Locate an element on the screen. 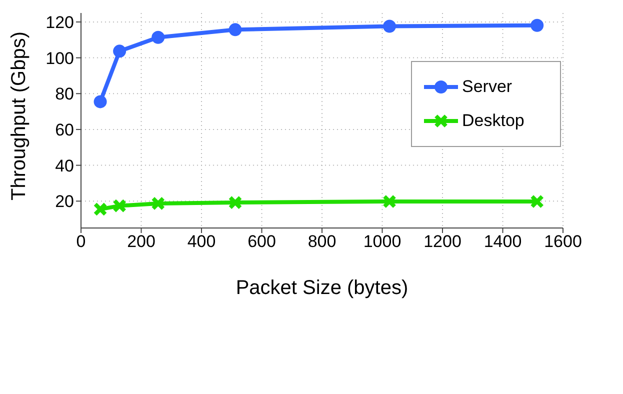 The height and width of the screenshot is (394, 623). x-tick-label: 1400 is located at coordinates (503, 242).